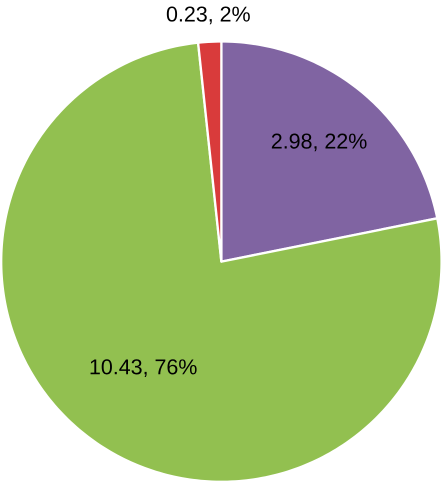 The width and height of the screenshot is (443, 483). Describe the element at coordinates (143, 368) in the screenshot. I see `data-label: 10.43, 76%` at that location.